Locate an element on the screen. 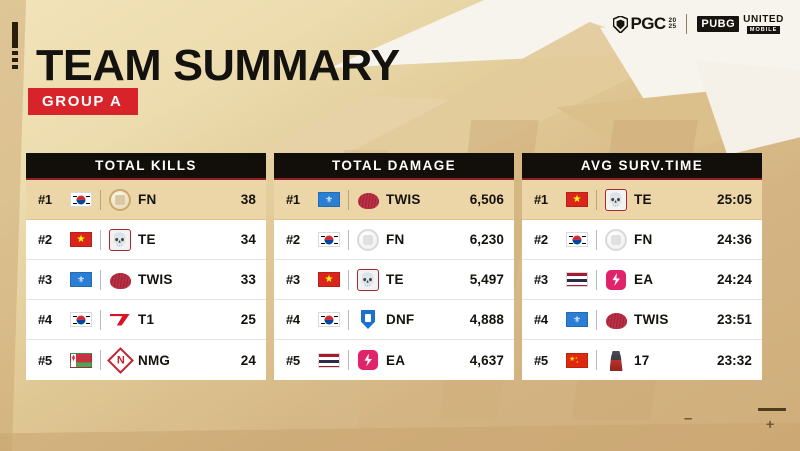 This screenshot has width=800, height=451. table-row: #2 ★ 💀 TE 34 is located at coordinates (146, 240).